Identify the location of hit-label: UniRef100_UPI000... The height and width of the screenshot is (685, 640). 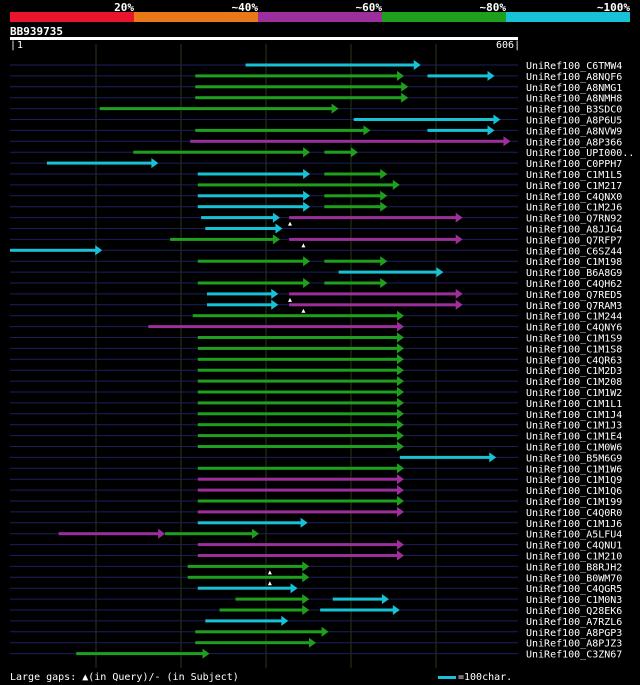
(580, 153).